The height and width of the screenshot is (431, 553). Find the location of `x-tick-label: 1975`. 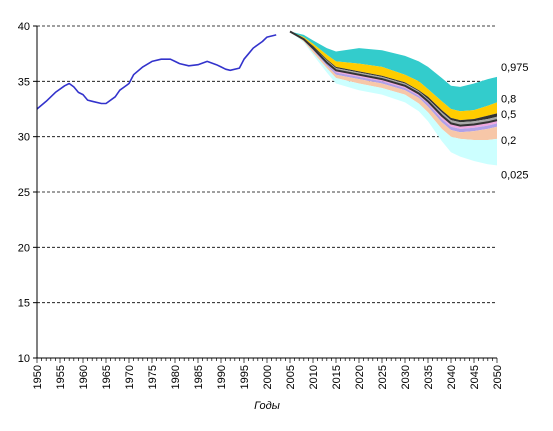

x-tick-label: 1975 is located at coordinates (153, 377).